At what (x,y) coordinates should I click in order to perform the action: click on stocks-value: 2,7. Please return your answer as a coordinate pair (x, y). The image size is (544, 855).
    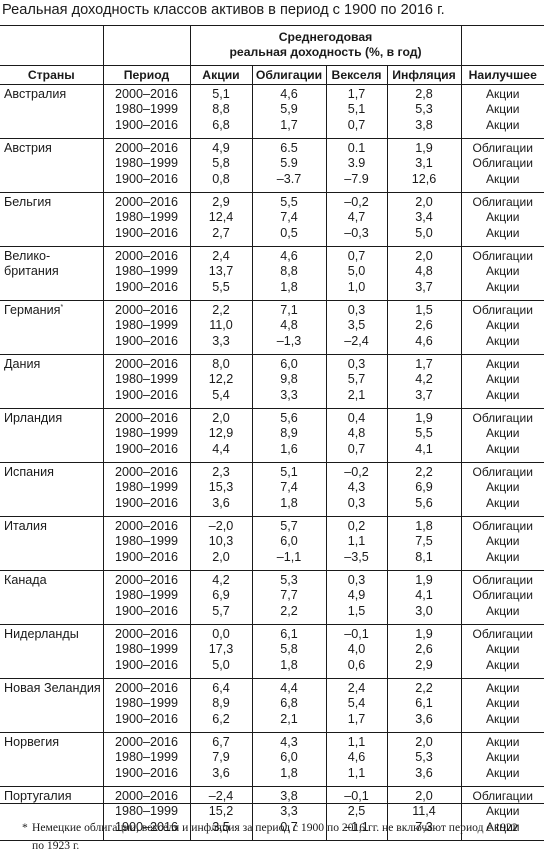
    Looking at the image, I should click on (221, 233).